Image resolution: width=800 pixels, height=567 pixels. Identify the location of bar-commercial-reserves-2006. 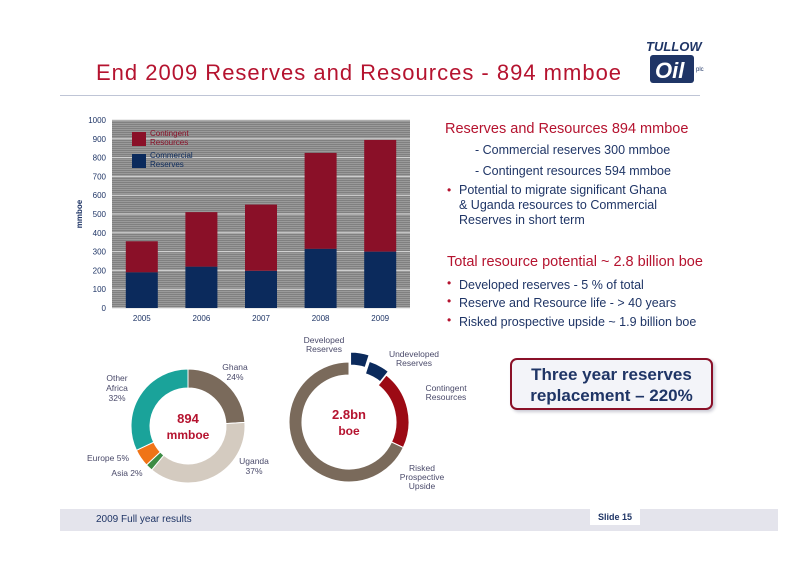
(201, 287).